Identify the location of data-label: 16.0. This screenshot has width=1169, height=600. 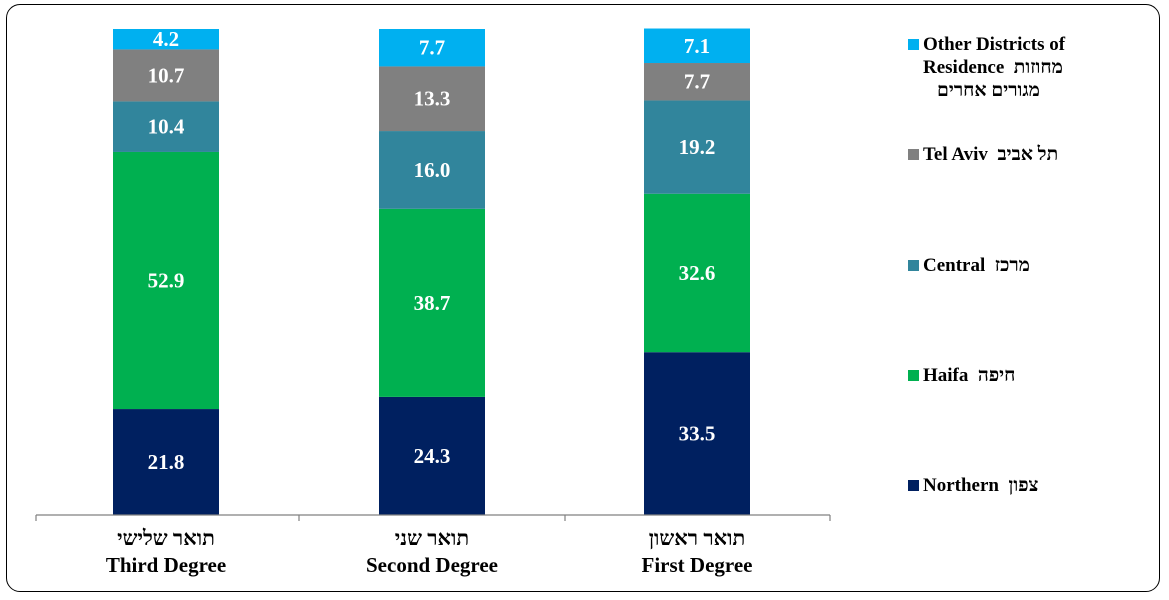
(432, 170).